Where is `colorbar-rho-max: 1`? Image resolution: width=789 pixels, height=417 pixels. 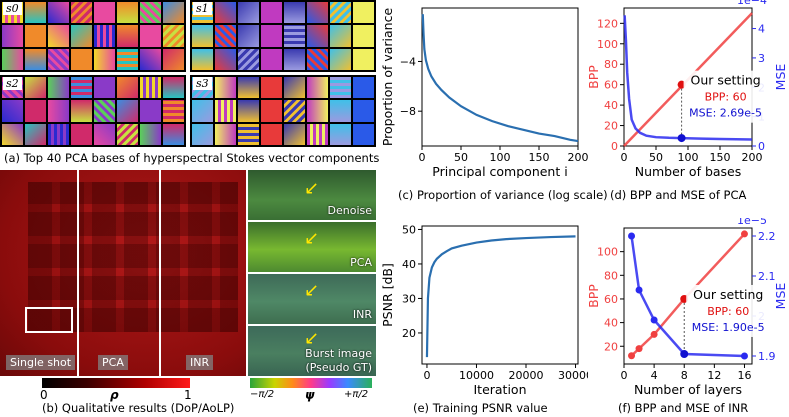 colorbar-rho-max: 1 is located at coordinates (188, 395).